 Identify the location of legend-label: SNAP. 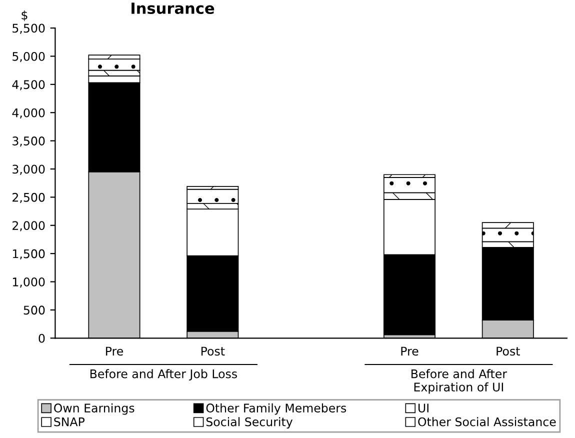
(69, 421).